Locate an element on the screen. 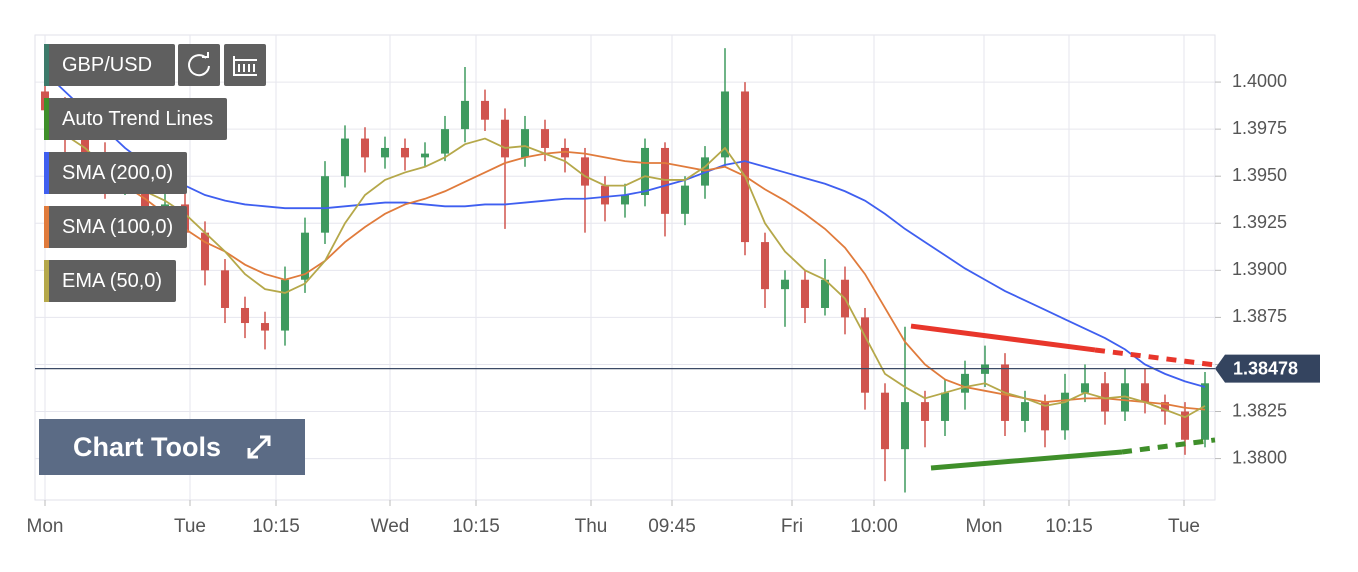  y-tick-label: 1.3825 is located at coordinates (1259, 410).